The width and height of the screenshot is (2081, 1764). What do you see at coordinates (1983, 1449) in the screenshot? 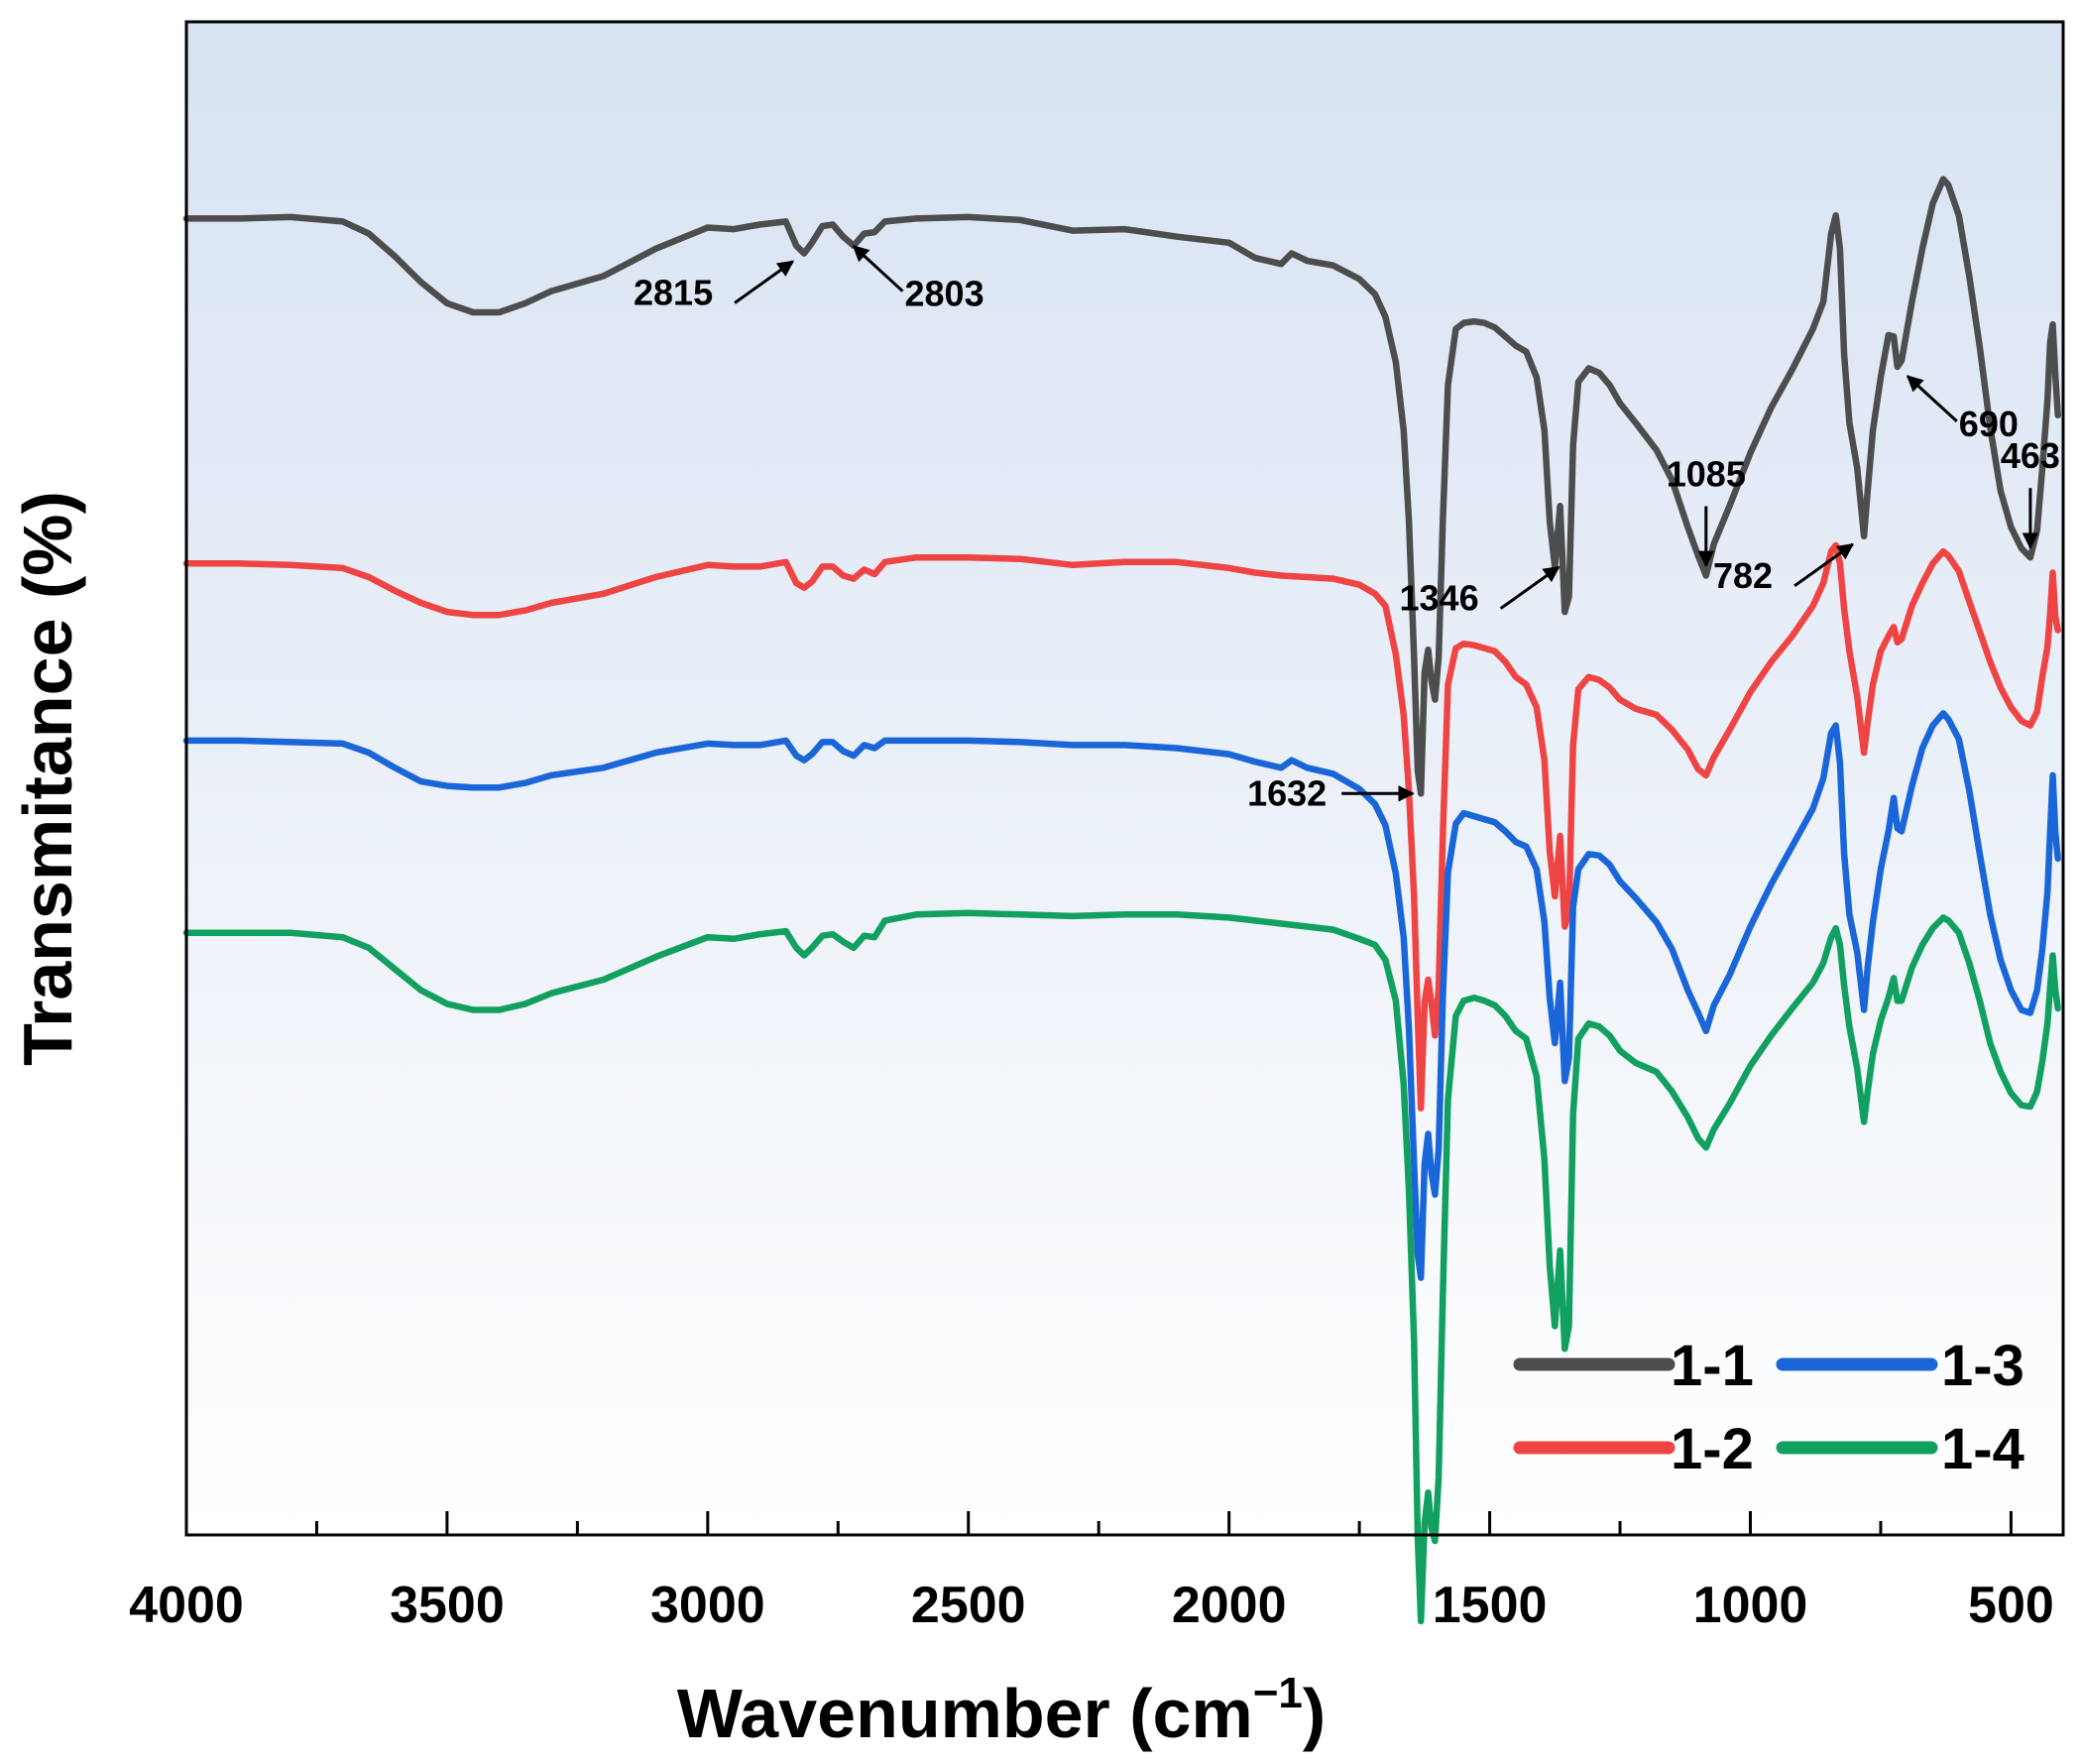
I see `legend-label-1-4: 1-4` at bounding box center [1983, 1449].